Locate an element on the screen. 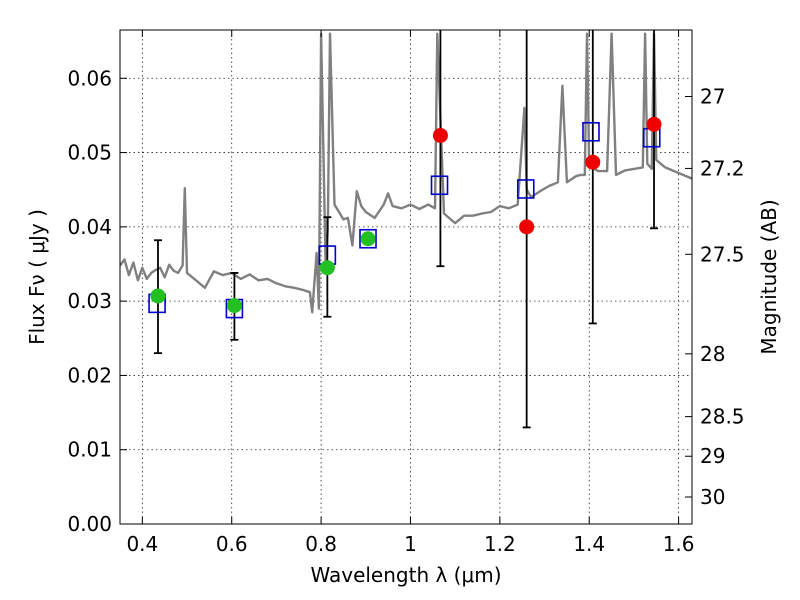 Image resolution: width=800 pixels, height=600 pixels. x-tick-label: 1.4 is located at coordinates (589, 544).